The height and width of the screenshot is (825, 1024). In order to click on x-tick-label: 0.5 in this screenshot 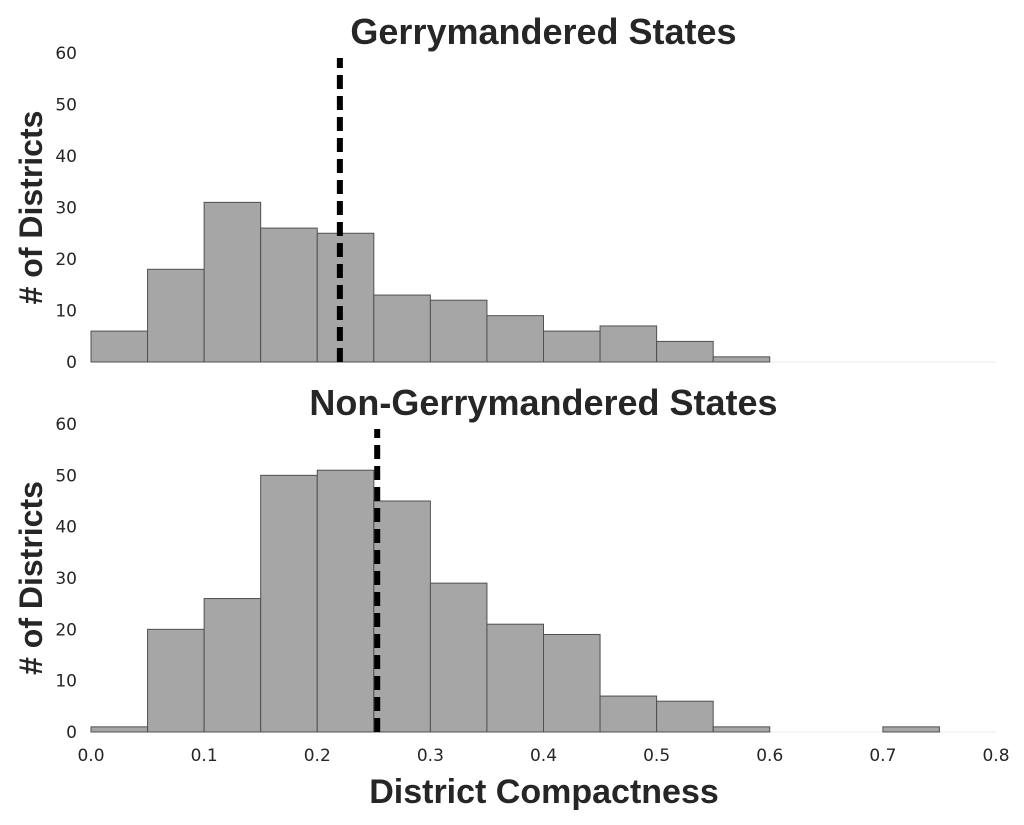, I will do `click(656, 756)`.